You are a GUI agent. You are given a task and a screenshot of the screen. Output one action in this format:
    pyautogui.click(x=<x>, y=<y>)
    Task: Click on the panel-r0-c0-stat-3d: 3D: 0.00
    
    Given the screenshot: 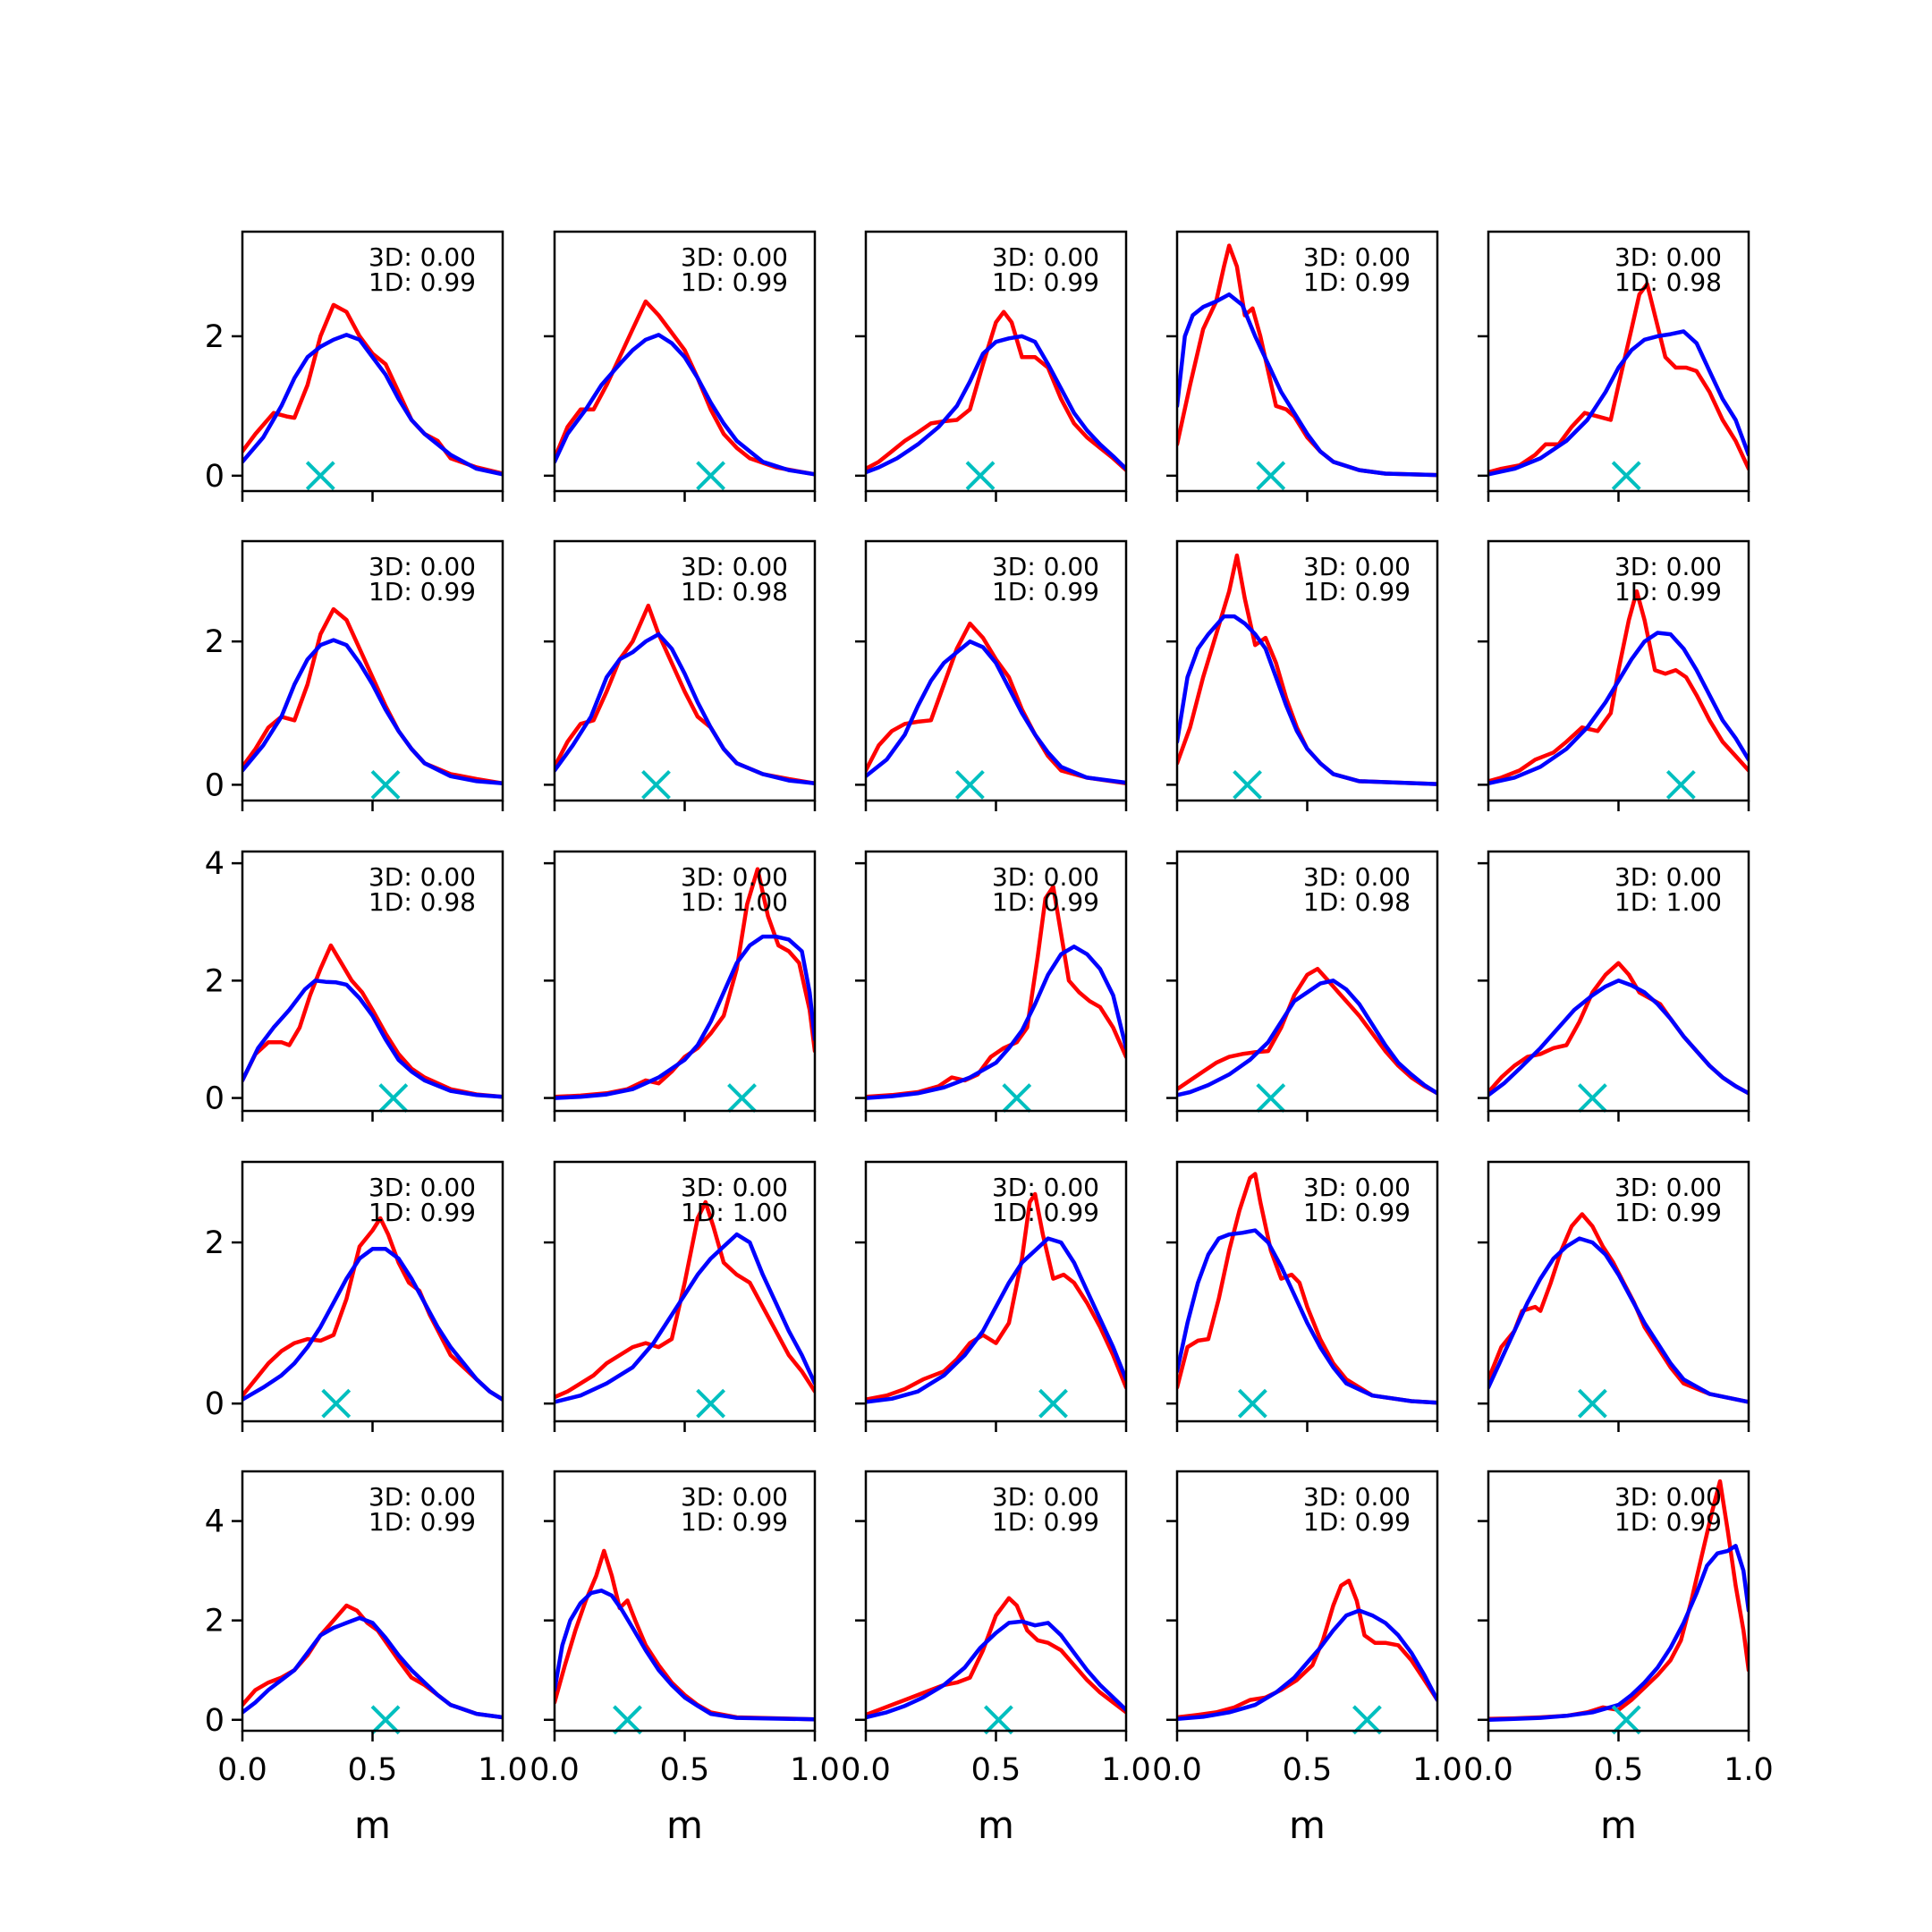 What is the action you would take?
    pyautogui.click(x=422, y=257)
    